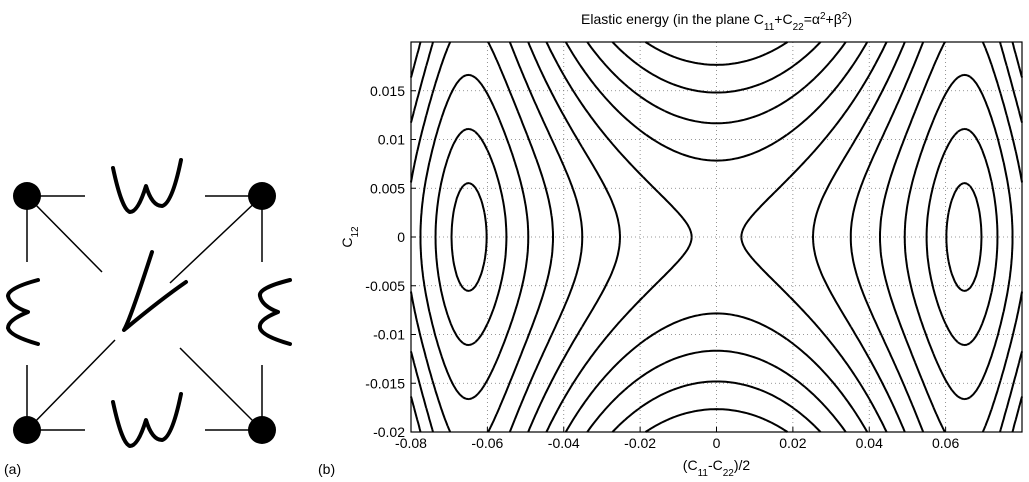 This screenshot has height=482, width=1029. Describe the element at coordinates (729, 473) in the screenshot. I see `x-axis-label-part: 22` at that location.